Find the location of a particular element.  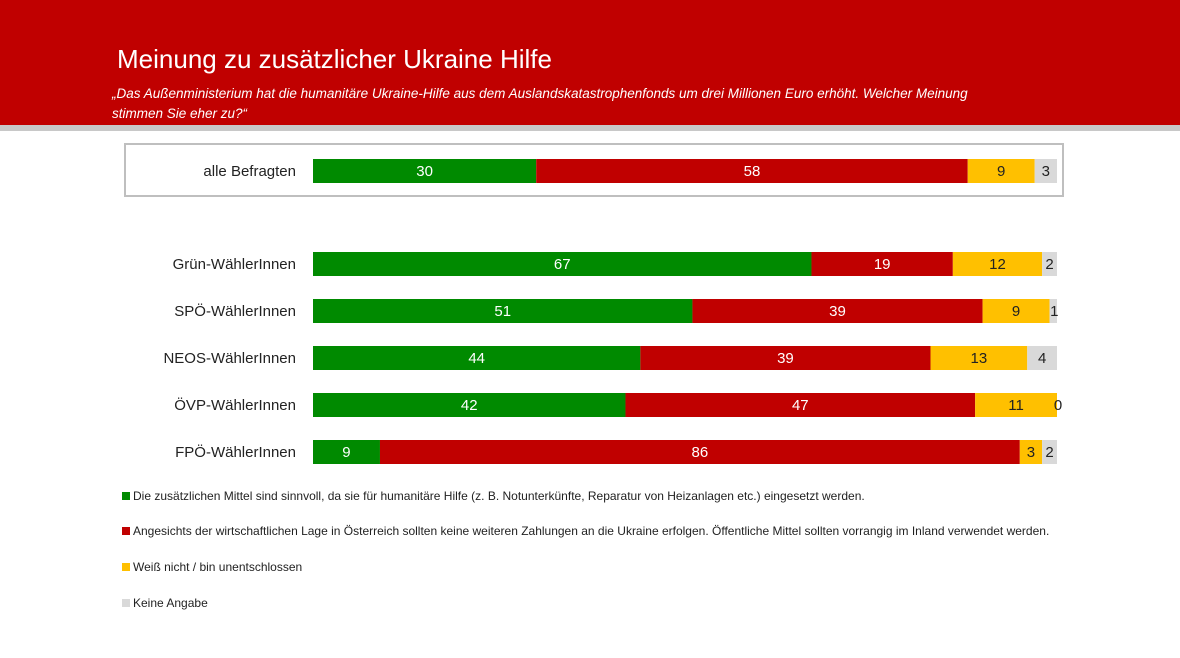

data-label: 0 is located at coordinates (1058, 405).